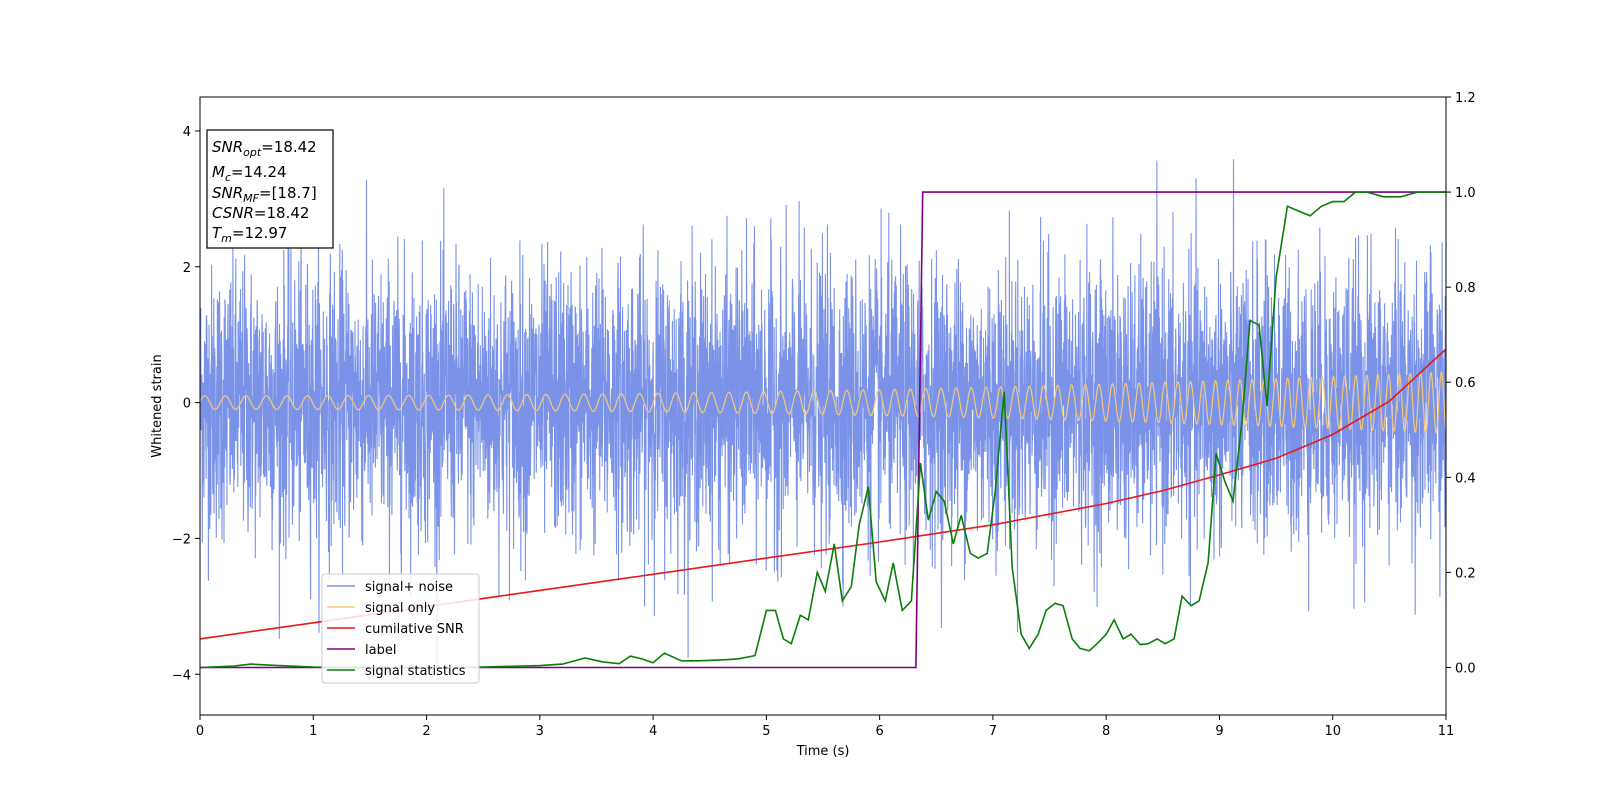 This screenshot has height=800, width=1600. What do you see at coordinates (249, 234) in the screenshot?
I see `info-tm: Tm=12.97` at bounding box center [249, 234].